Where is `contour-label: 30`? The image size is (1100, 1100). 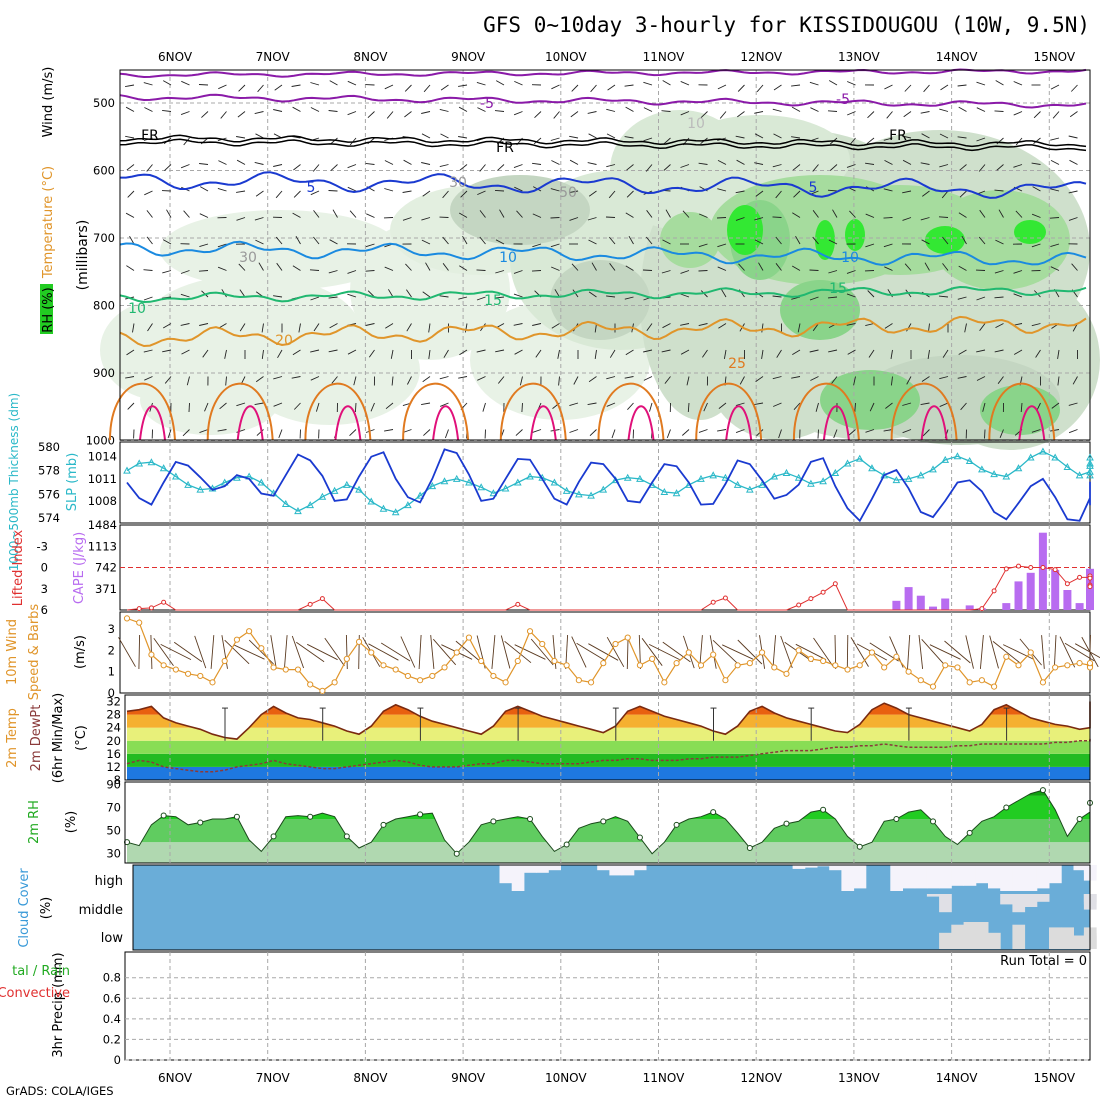
contour-label: 30 is located at coordinates (248, 258).